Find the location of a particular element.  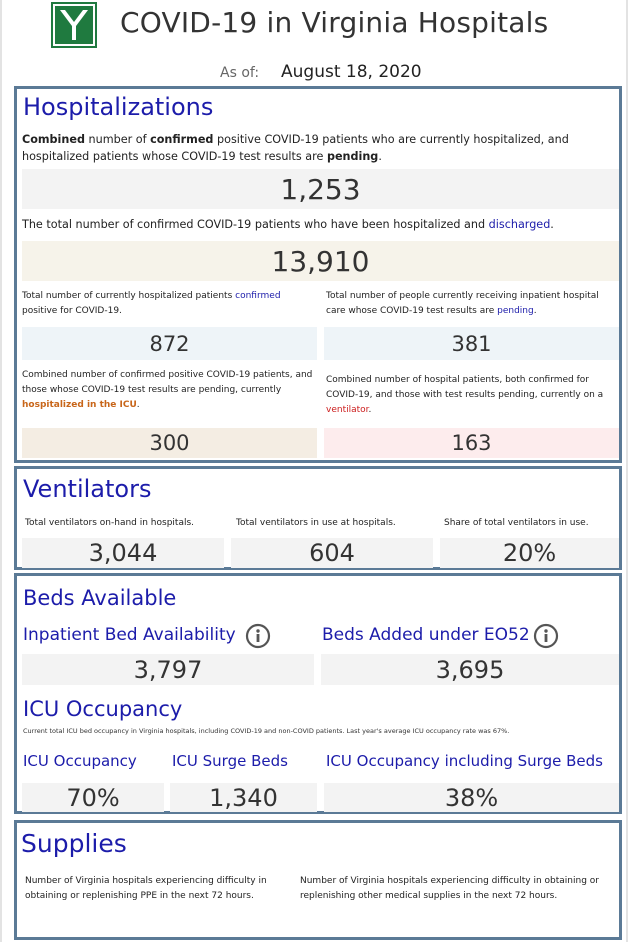

pending-value: 381 is located at coordinates (471, 343).